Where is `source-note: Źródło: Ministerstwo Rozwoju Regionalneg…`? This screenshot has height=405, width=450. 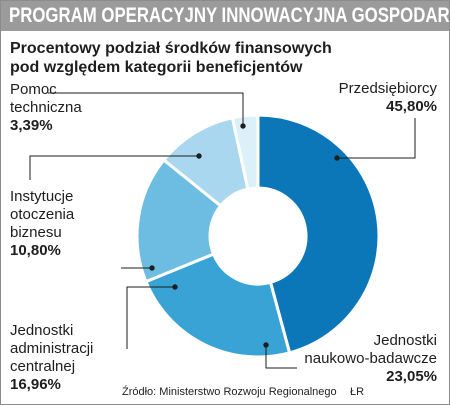
source-note: Źródło: Ministerstwo Rozwoju Regionalneg… is located at coordinates (229, 392).